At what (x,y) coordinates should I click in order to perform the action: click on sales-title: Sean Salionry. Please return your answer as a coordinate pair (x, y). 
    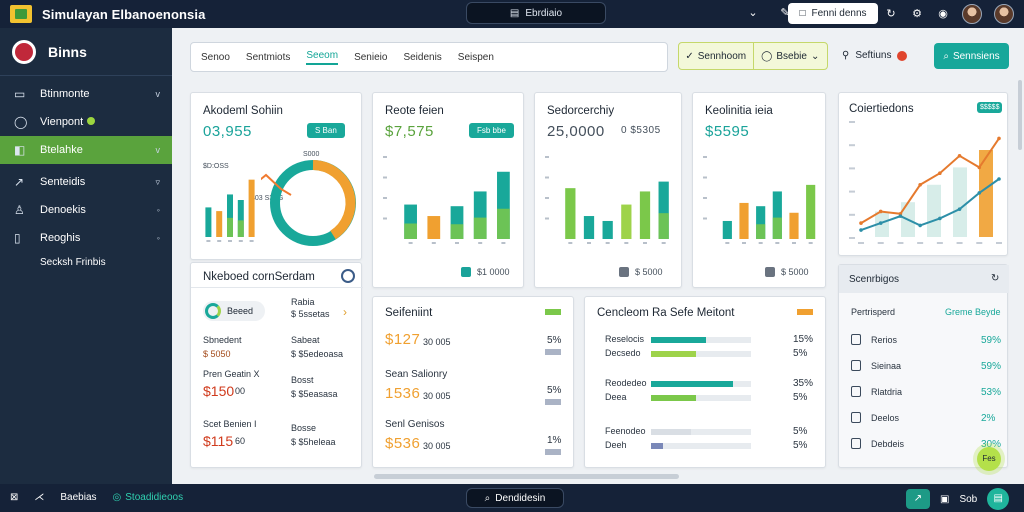
    Looking at the image, I should click on (416, 374).